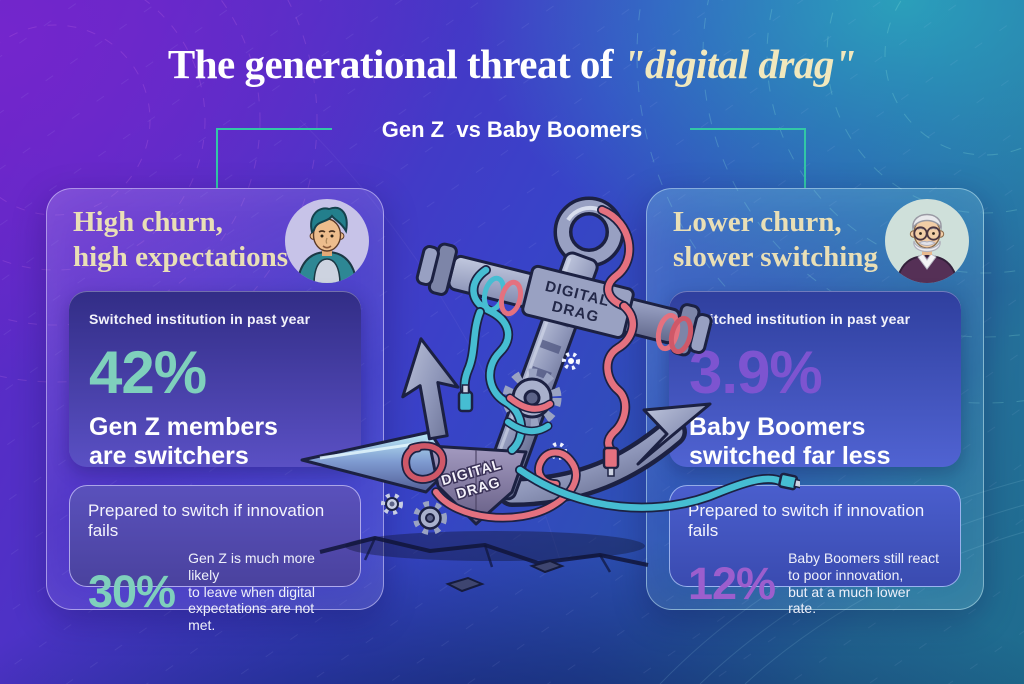 Image resolution: width=1024 pixels, height=684 pixels. What do you see at coordinates (183, 441) in the screenshot?
I see `stat-description: Gen Z members are switchers` at bounding box center [183, 441].